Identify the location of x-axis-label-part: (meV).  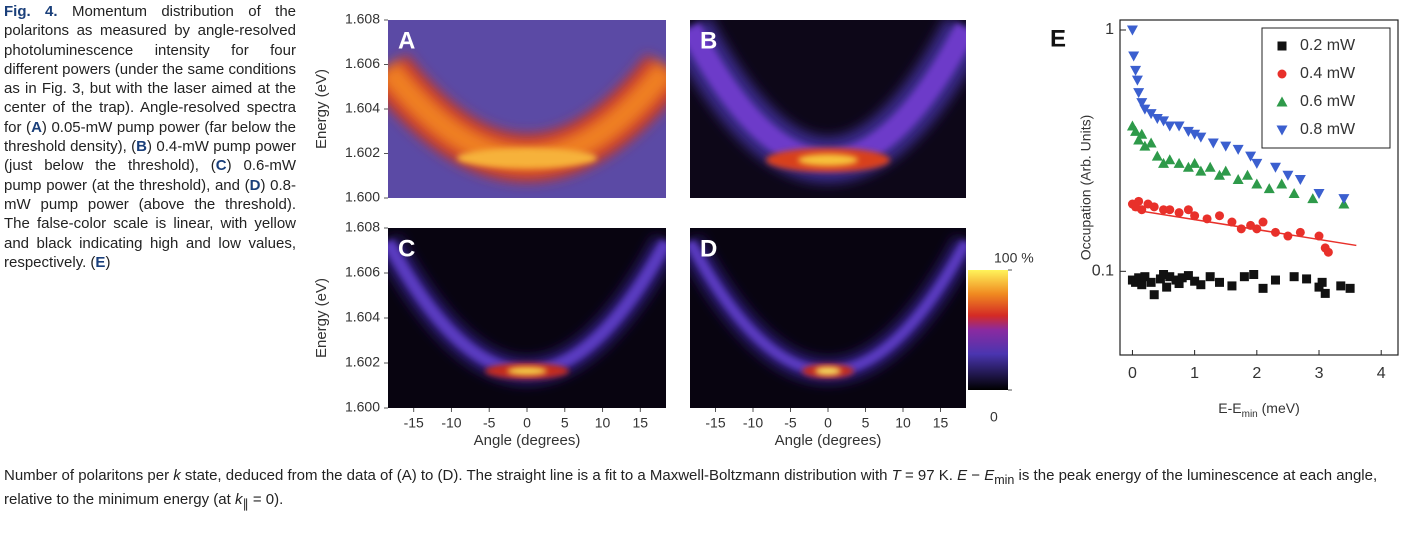
(1279, 408).